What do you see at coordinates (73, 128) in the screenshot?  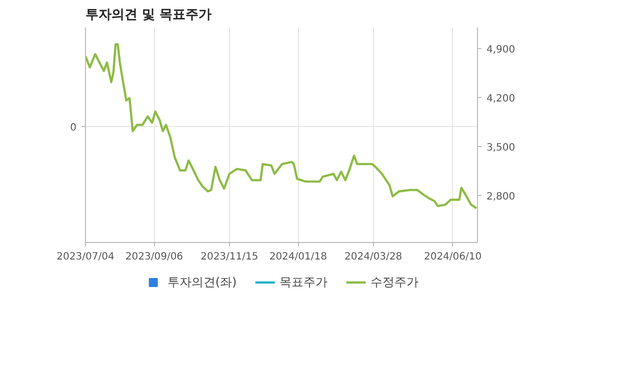 I see `text: 0` at bounding box center [73, 128].